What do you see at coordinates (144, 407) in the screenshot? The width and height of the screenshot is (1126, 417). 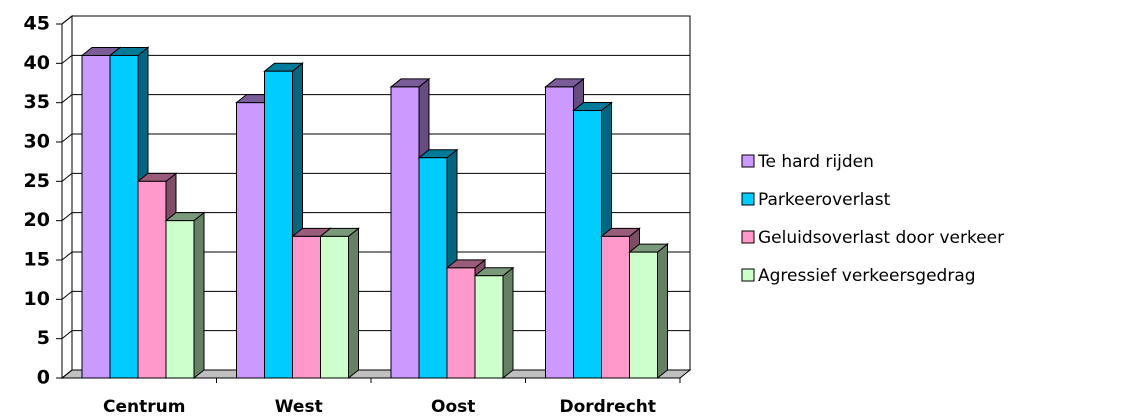 I see `x-tick-label: Centrum` at bounding box center [144, 407].